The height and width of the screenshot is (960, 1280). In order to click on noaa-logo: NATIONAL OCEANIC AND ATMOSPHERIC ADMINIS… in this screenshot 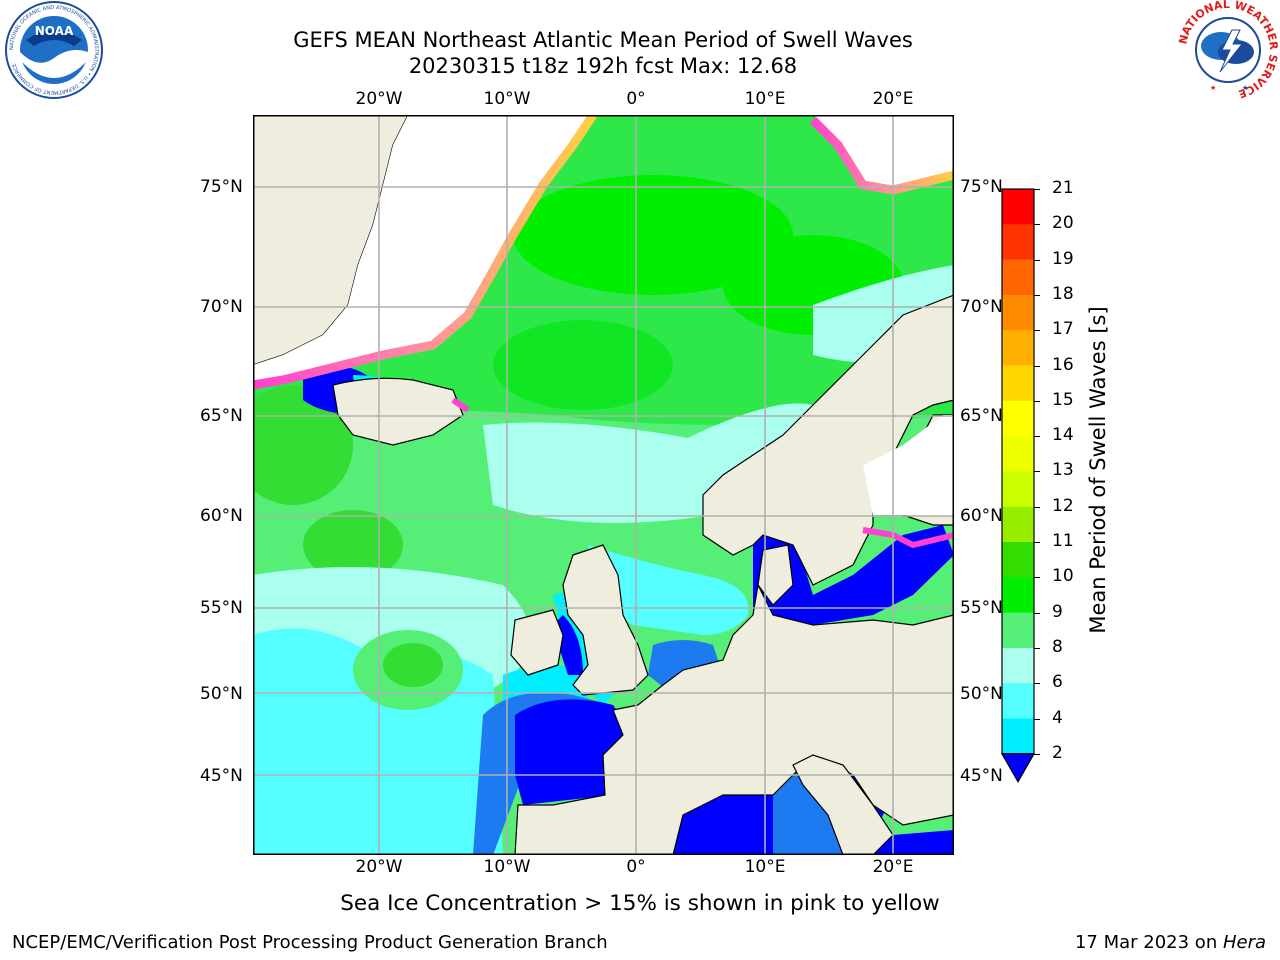, I will do `click(54, 50)`.